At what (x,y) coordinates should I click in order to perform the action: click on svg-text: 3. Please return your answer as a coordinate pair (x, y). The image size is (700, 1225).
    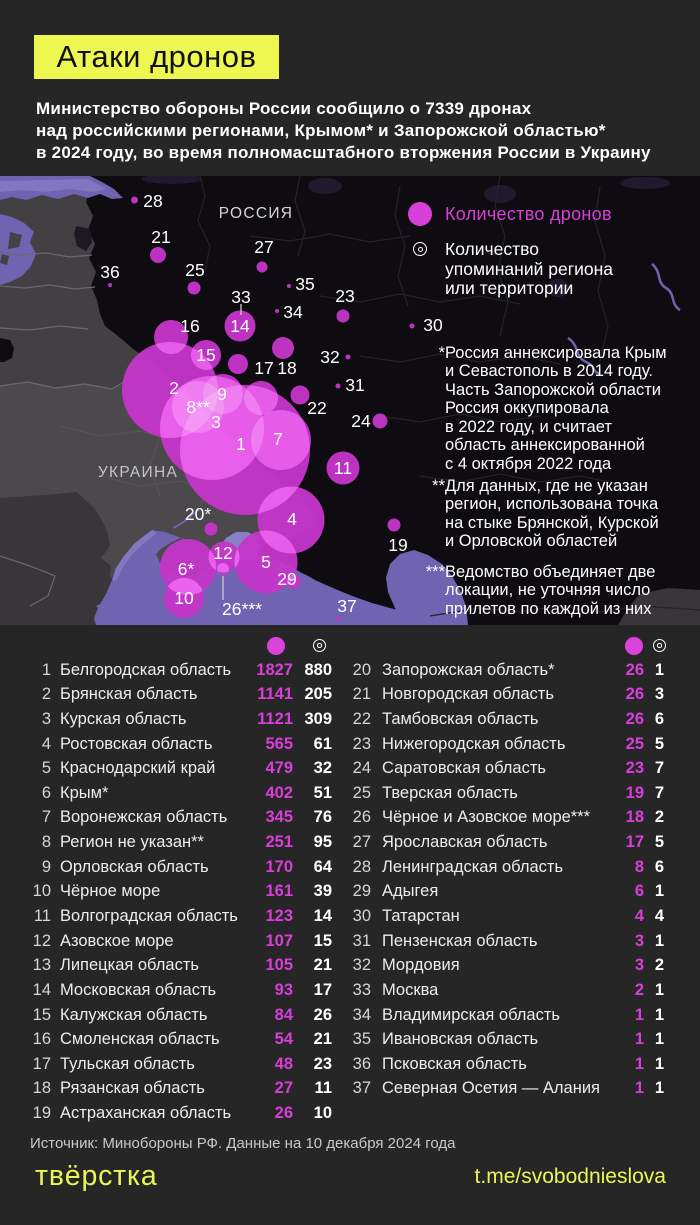
    Looking at the image, I should click on (216, 422).